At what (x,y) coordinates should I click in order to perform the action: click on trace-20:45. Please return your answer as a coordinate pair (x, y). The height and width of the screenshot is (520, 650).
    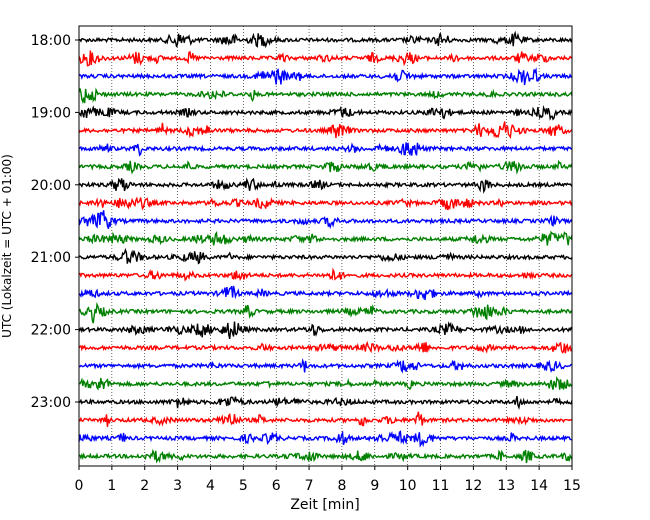
    Looking at the image, I should click on (325, 238).